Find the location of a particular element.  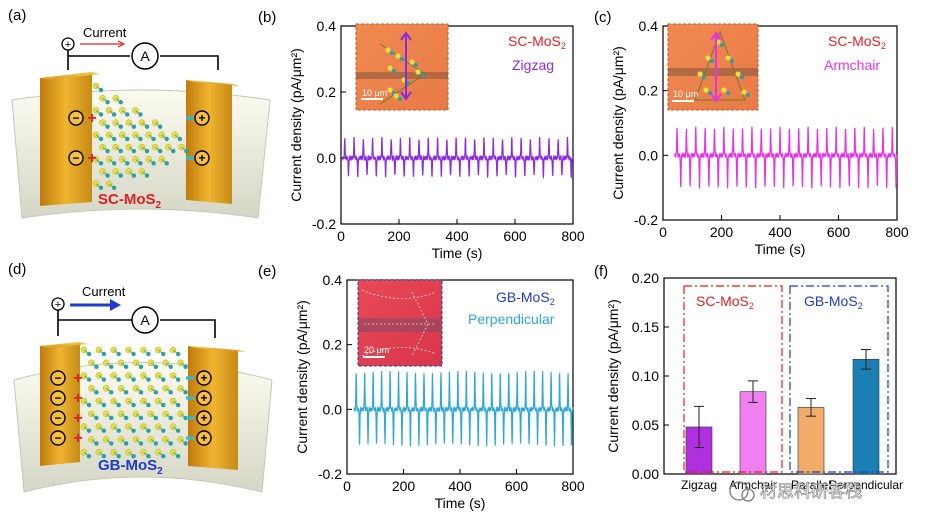

plus-terminal-icon is located at coordinates (58, 304).